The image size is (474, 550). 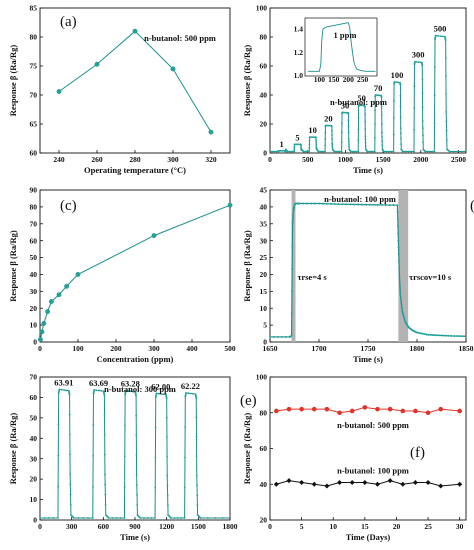 I want to click on inset-curve, so click(x=341, y=47).